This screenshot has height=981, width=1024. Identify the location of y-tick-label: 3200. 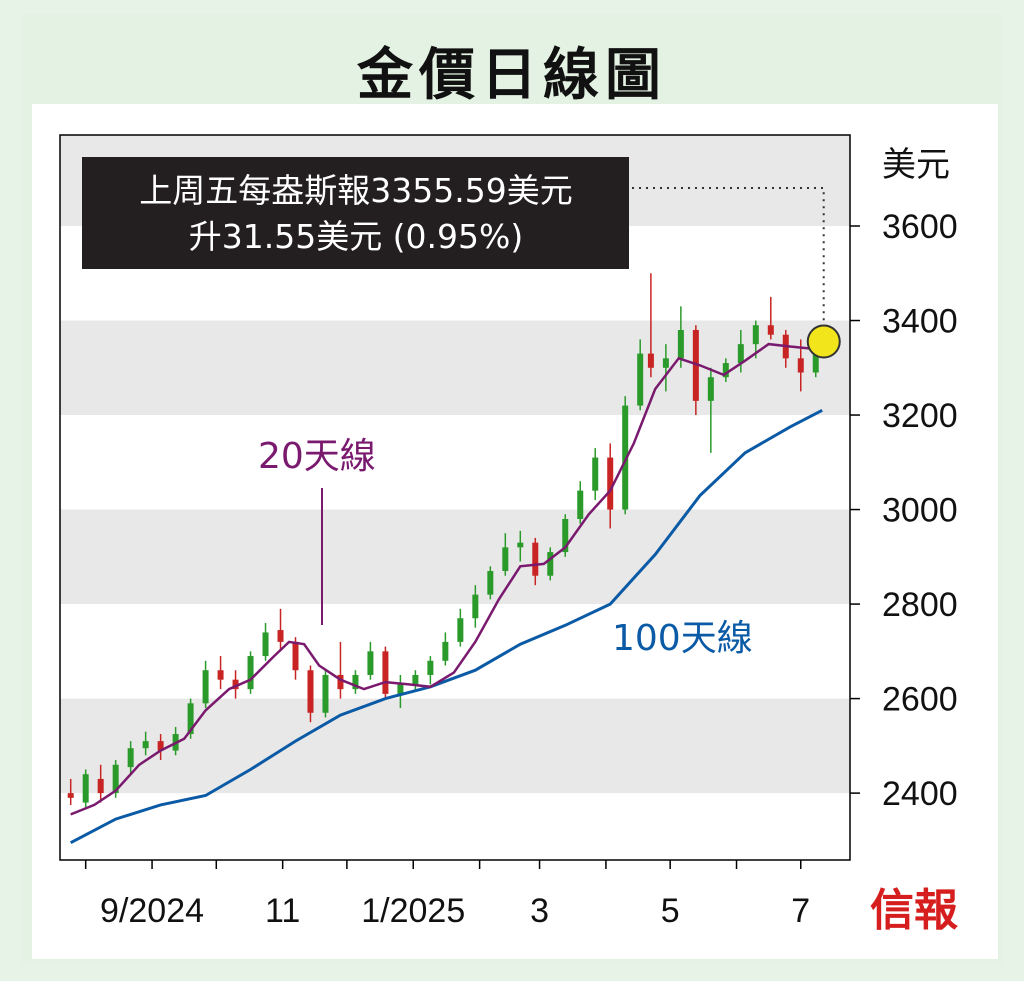
(920, 416).